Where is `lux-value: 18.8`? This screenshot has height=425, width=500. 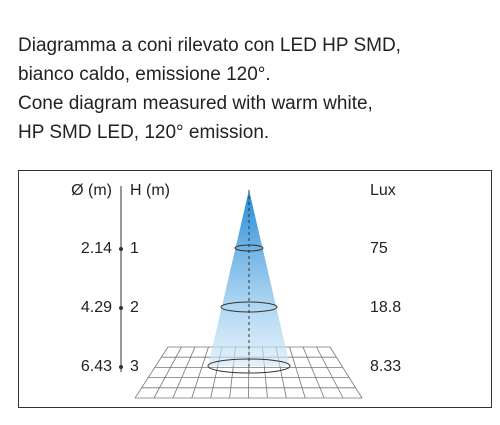
lux-value: 18.8 is located at coordinates (385, 307).